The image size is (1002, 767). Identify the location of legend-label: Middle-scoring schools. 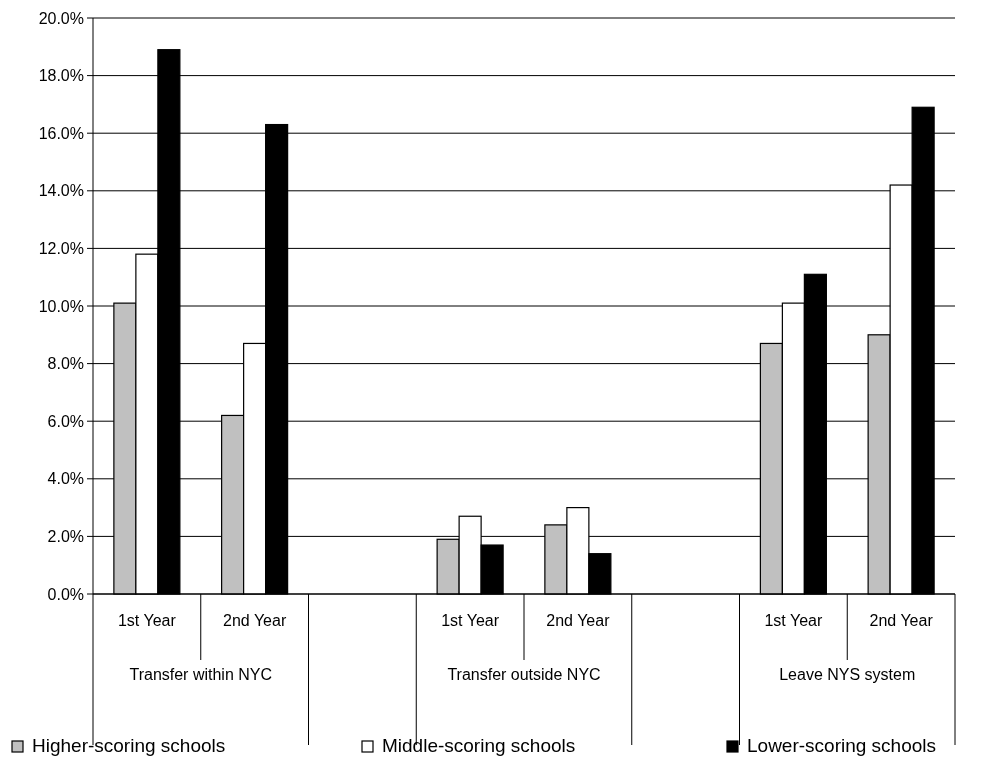
(479, 745).